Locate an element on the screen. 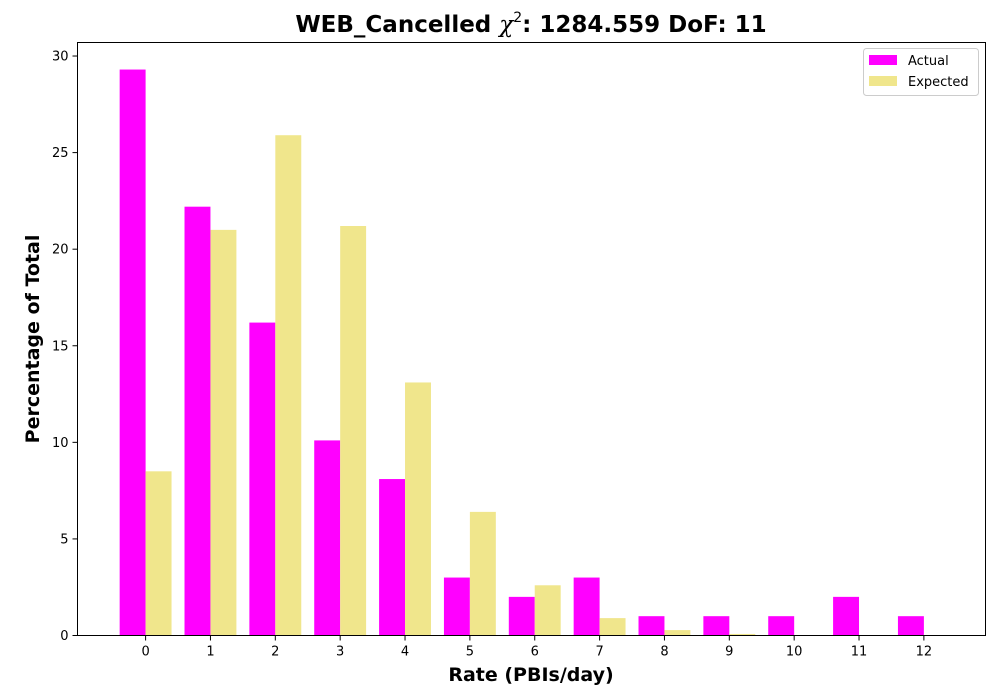  x-tick-label: 12 is located at coordinates (924, 652).